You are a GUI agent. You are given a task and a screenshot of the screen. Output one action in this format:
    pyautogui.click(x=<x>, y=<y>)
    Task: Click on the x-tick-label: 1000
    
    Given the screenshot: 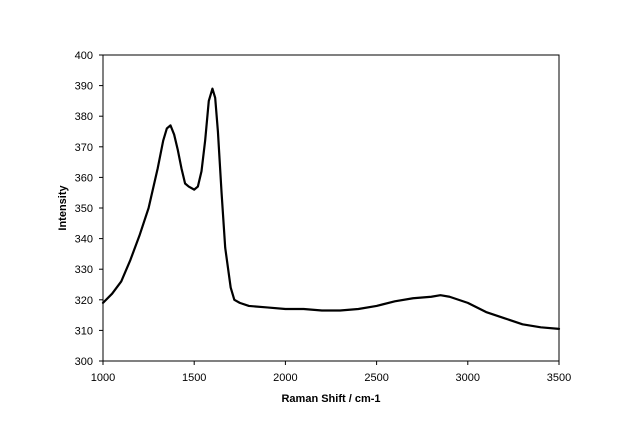 What is the action you would take?
    pyautogui.click(x=103, y=378)
    